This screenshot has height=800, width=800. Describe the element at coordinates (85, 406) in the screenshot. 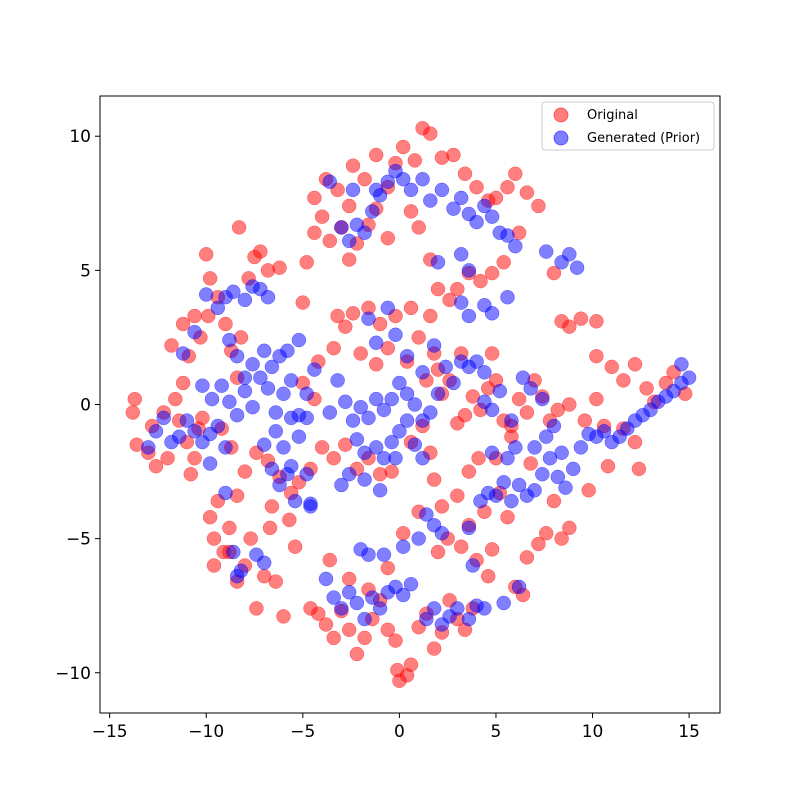

I see `y-tick-label: 0` at that location.